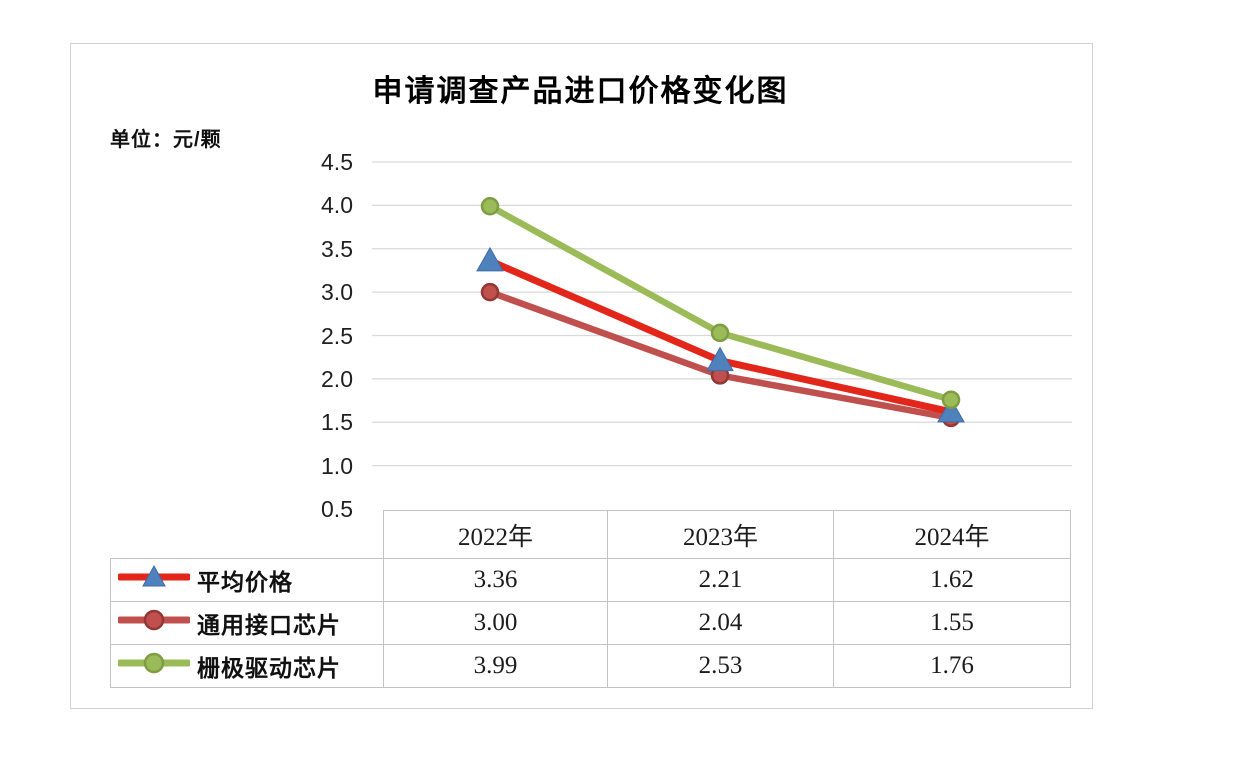 This screenshot has height=758, width=1242. Describe the element at coordinates (490, 292) in the screenshot. I see `marker-circle-s1-p0` at that location.